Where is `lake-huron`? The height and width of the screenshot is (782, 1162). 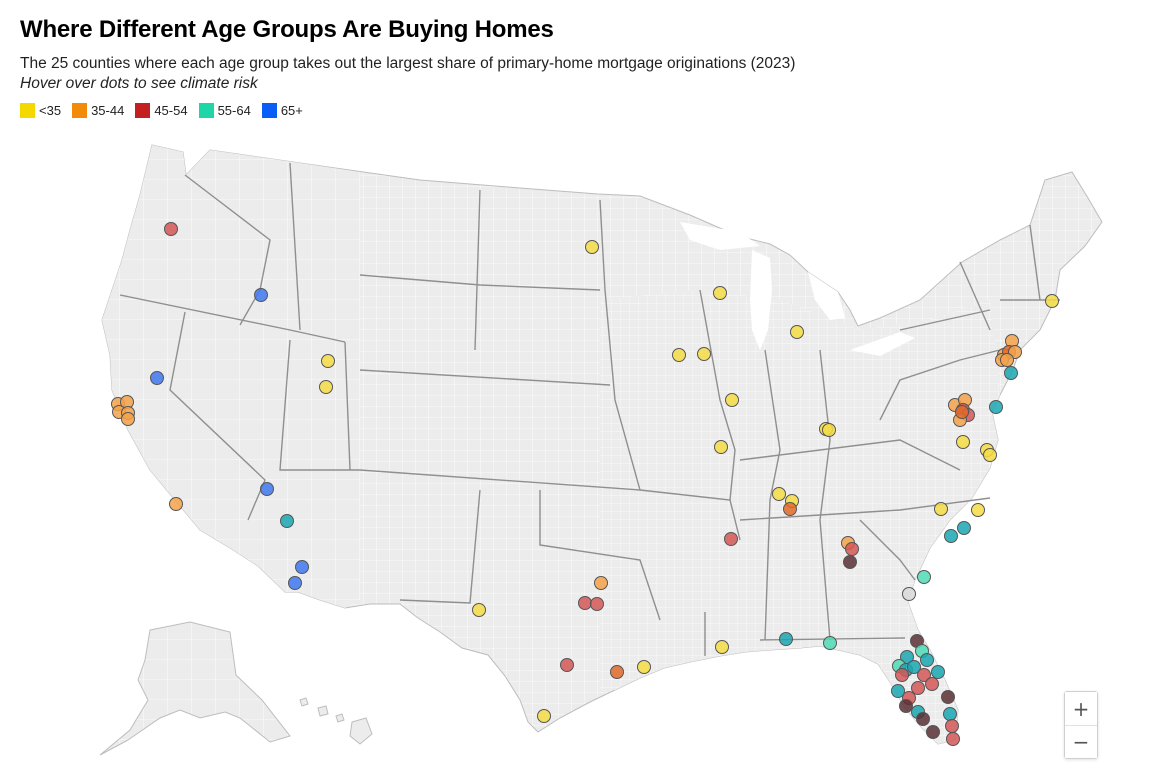
lake-huron is located at coordinates (826, 296).